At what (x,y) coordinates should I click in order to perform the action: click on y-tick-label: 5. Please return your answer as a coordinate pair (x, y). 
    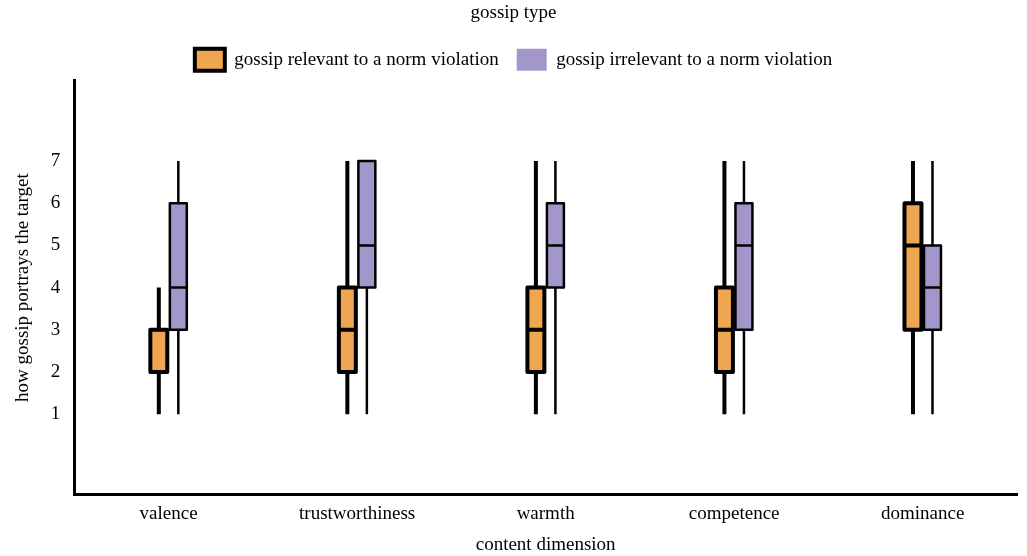
    Looking at the image, I should click on (55, 244).